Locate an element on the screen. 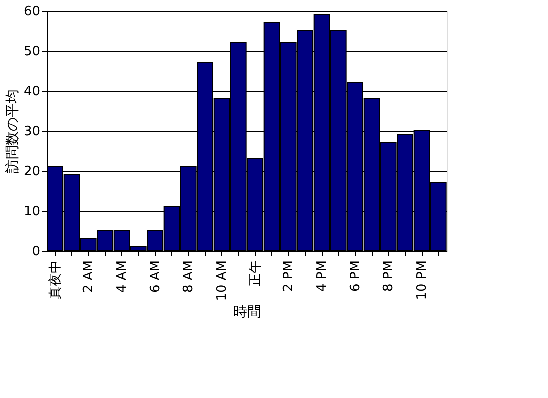 This screenshot has height=398, width=548. x-tick-label: 正午 is located at coordinates (256, 273).